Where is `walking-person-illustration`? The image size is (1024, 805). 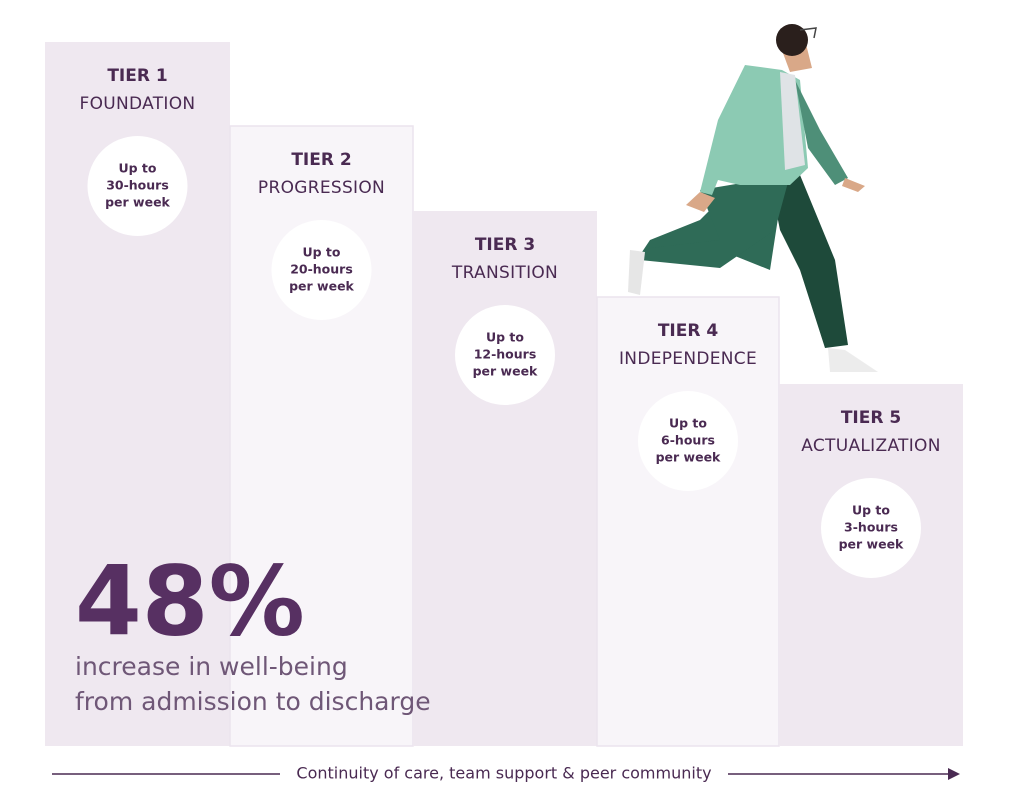
walking-person-illustration is located at coordinates (753, 198).